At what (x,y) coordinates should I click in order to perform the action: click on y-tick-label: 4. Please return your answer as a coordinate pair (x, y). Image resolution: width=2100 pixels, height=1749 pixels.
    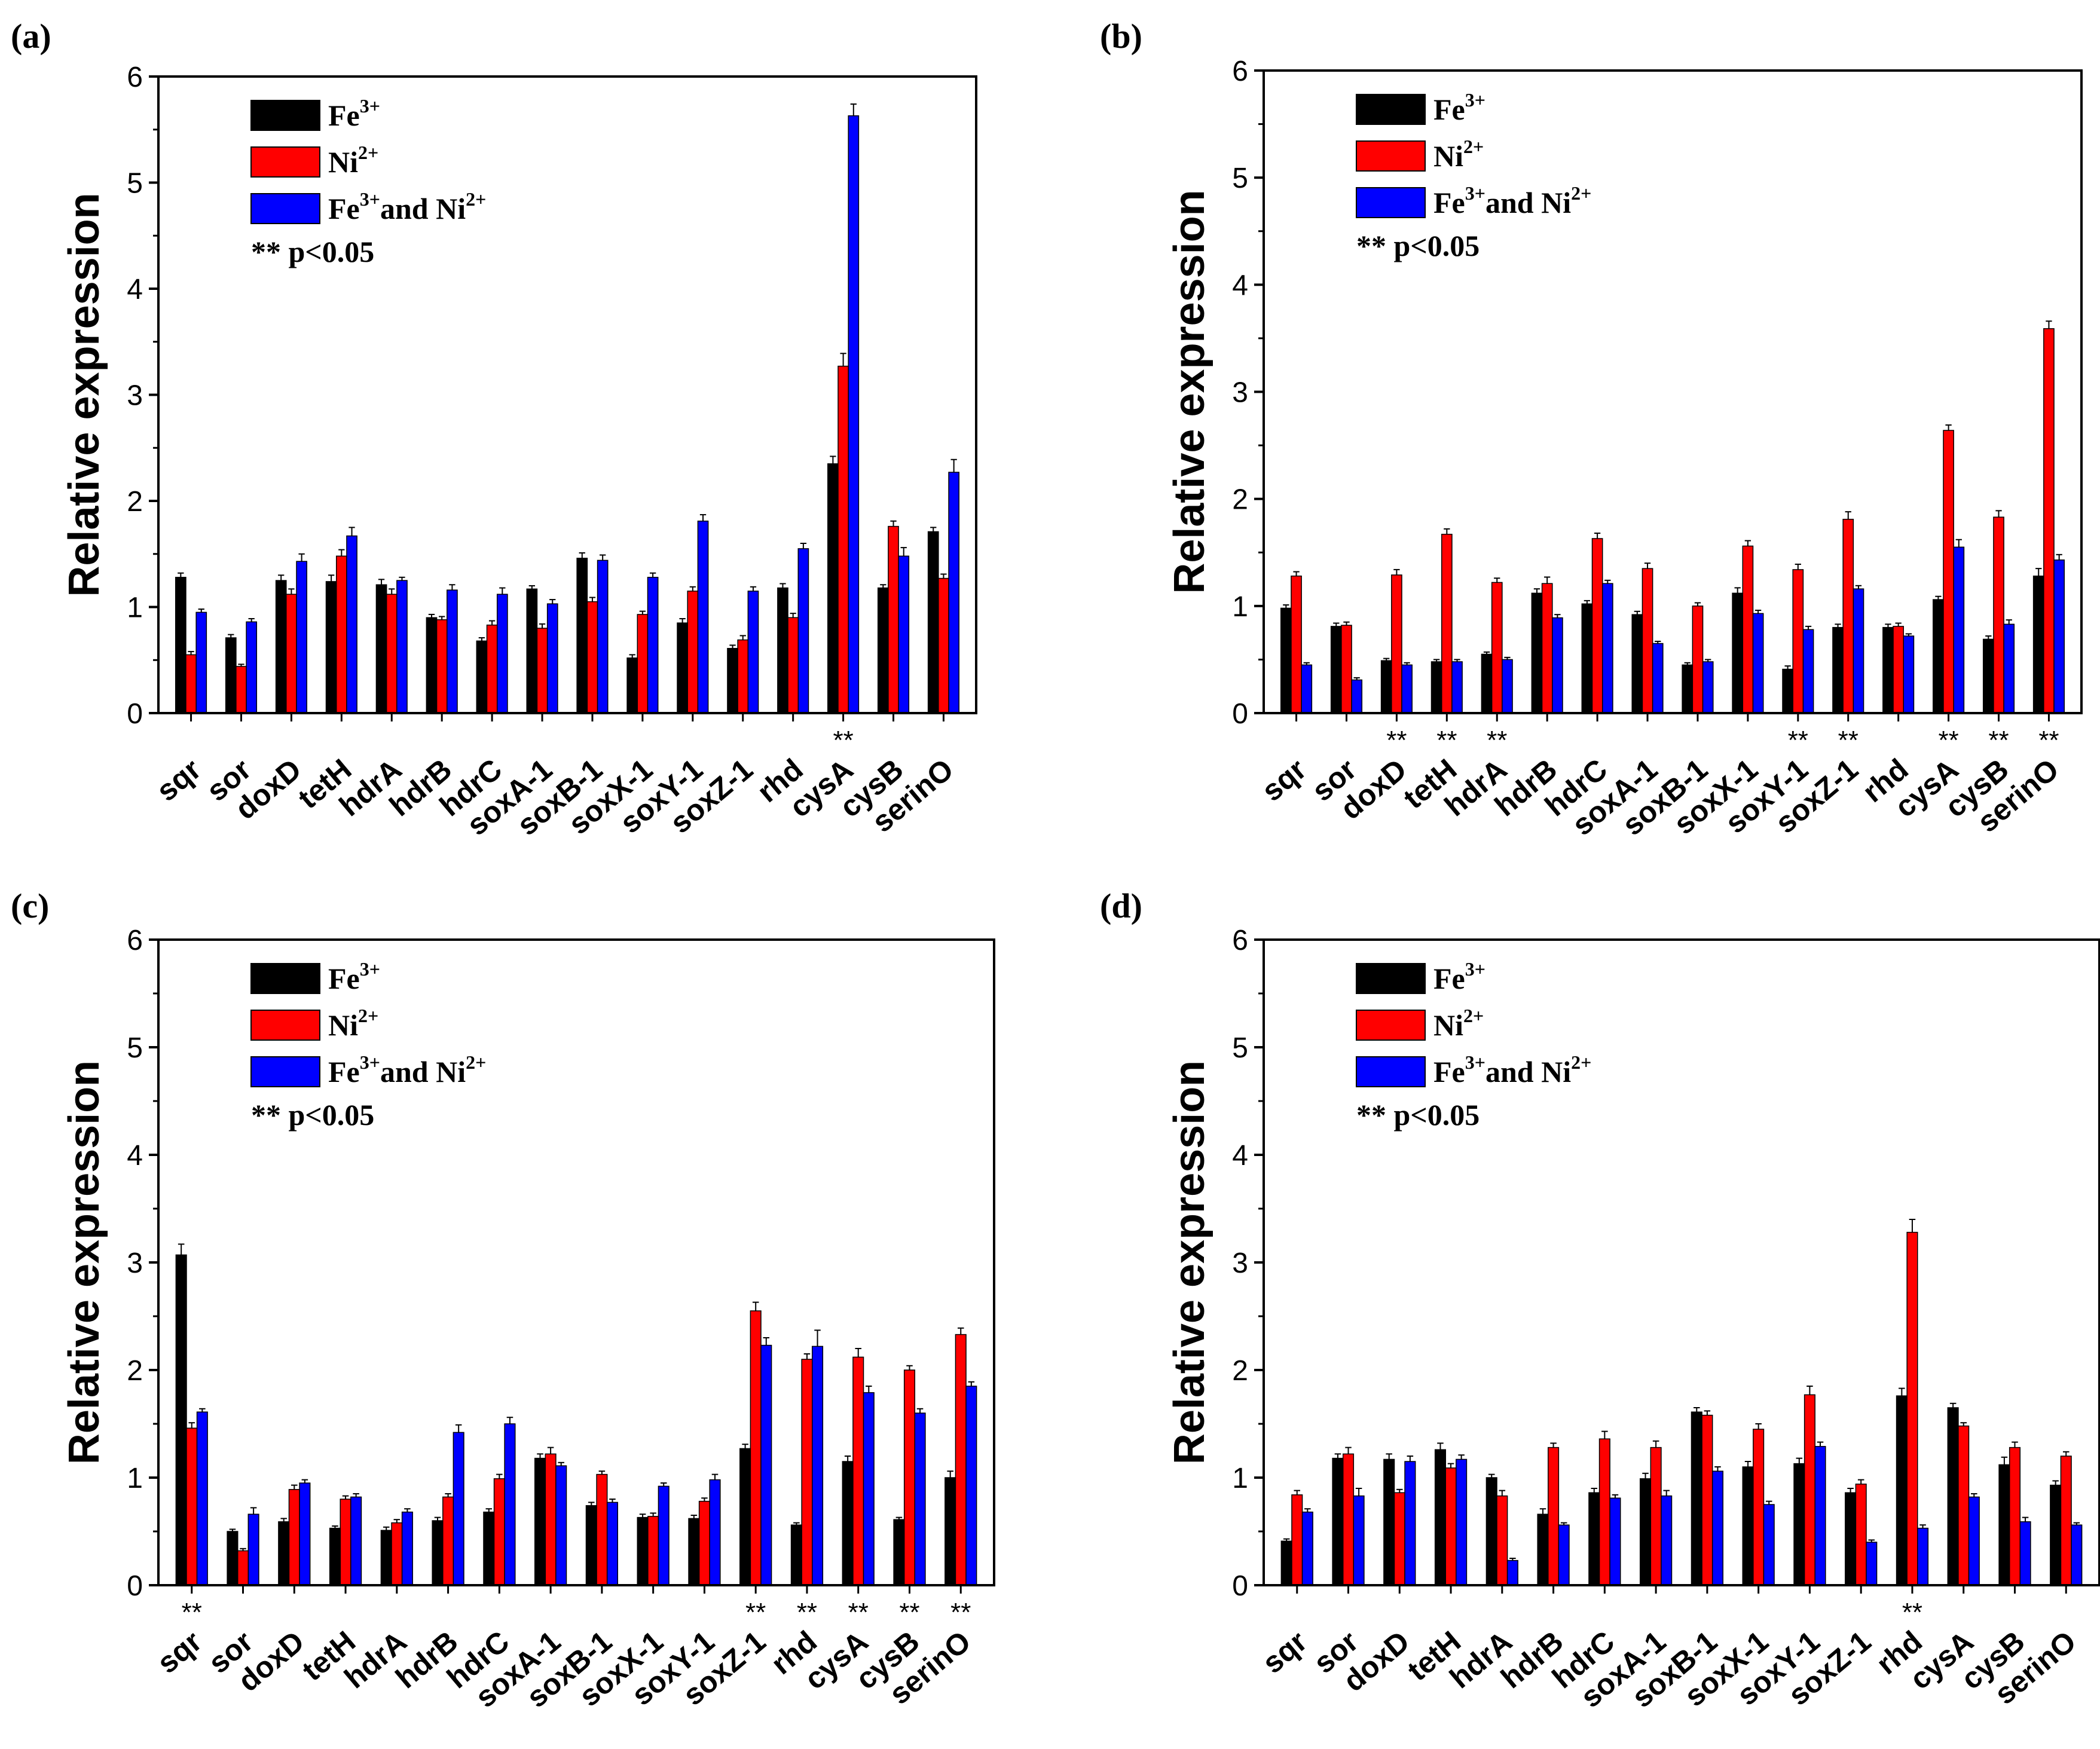
    Looking at the image, I should click on (1240, 285).